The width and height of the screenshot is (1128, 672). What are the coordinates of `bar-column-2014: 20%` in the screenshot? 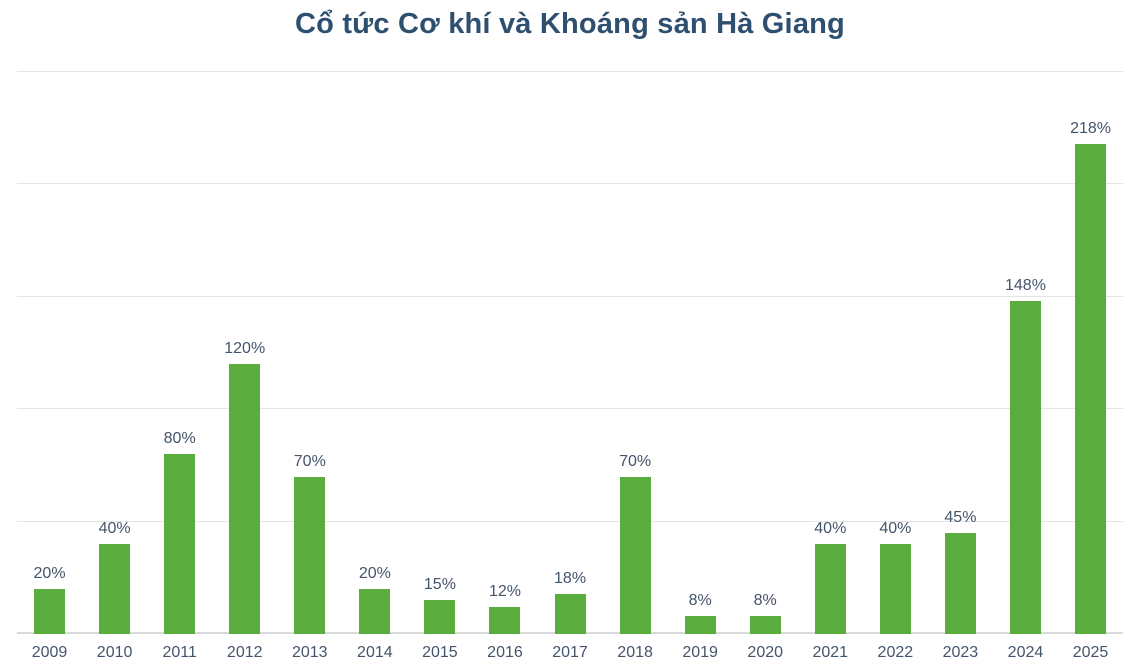 It's located at (374, 353).